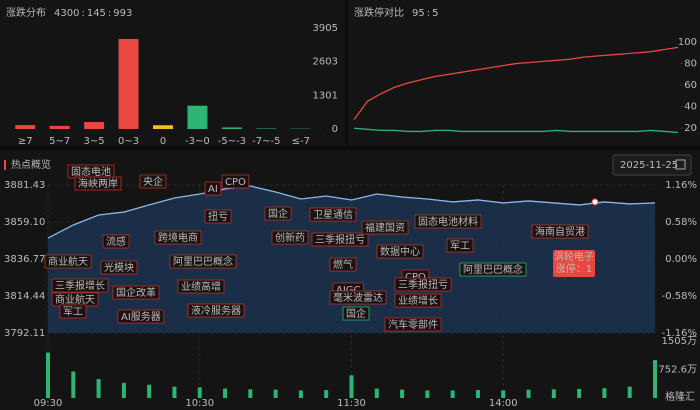 This screenshot has height=410, width=700. What do you see at coordinates (201, 286) in the screenshot?
I see `hotspot-label: 业绩高增` at bounding box center [201, 286].